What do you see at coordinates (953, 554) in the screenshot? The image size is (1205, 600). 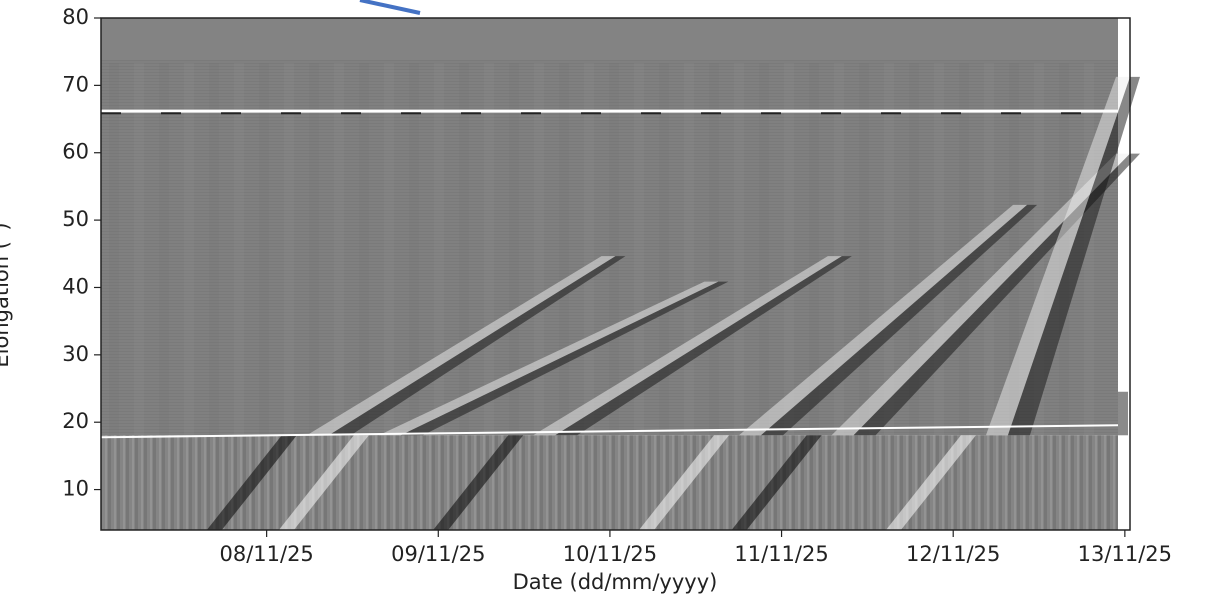 I see `x-tick-label: 12/11/25` at bounding box center [953, 554].